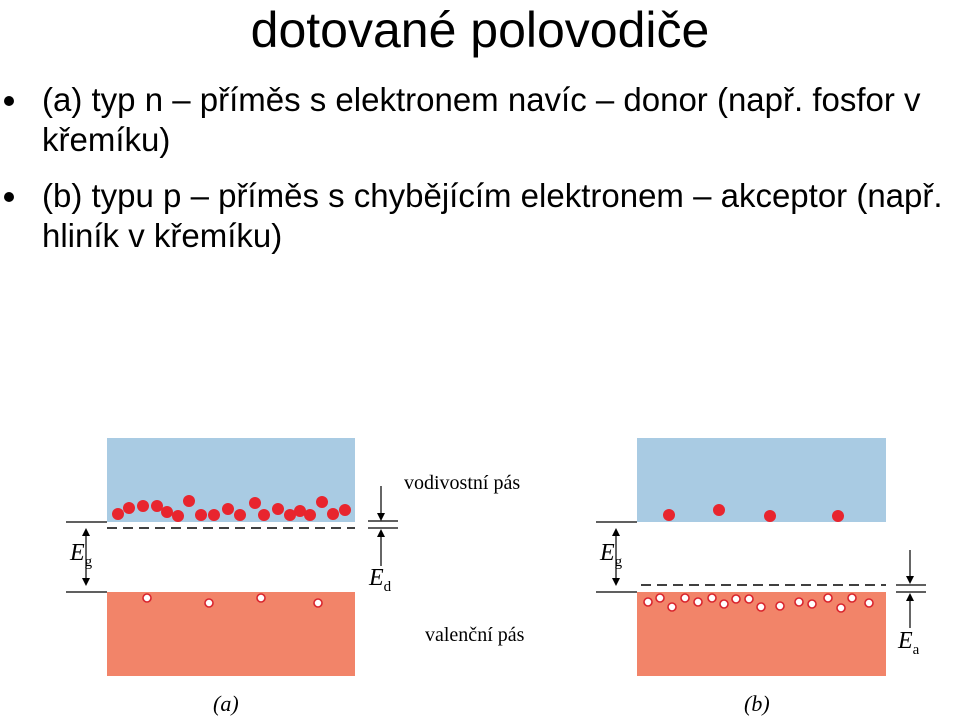 The width and height of the screenshot is (960, 717). What do you see at coordinates (611, 555) in the screenshot?
I see `gap-label-b: Eg` at bounding box center [611, 555].